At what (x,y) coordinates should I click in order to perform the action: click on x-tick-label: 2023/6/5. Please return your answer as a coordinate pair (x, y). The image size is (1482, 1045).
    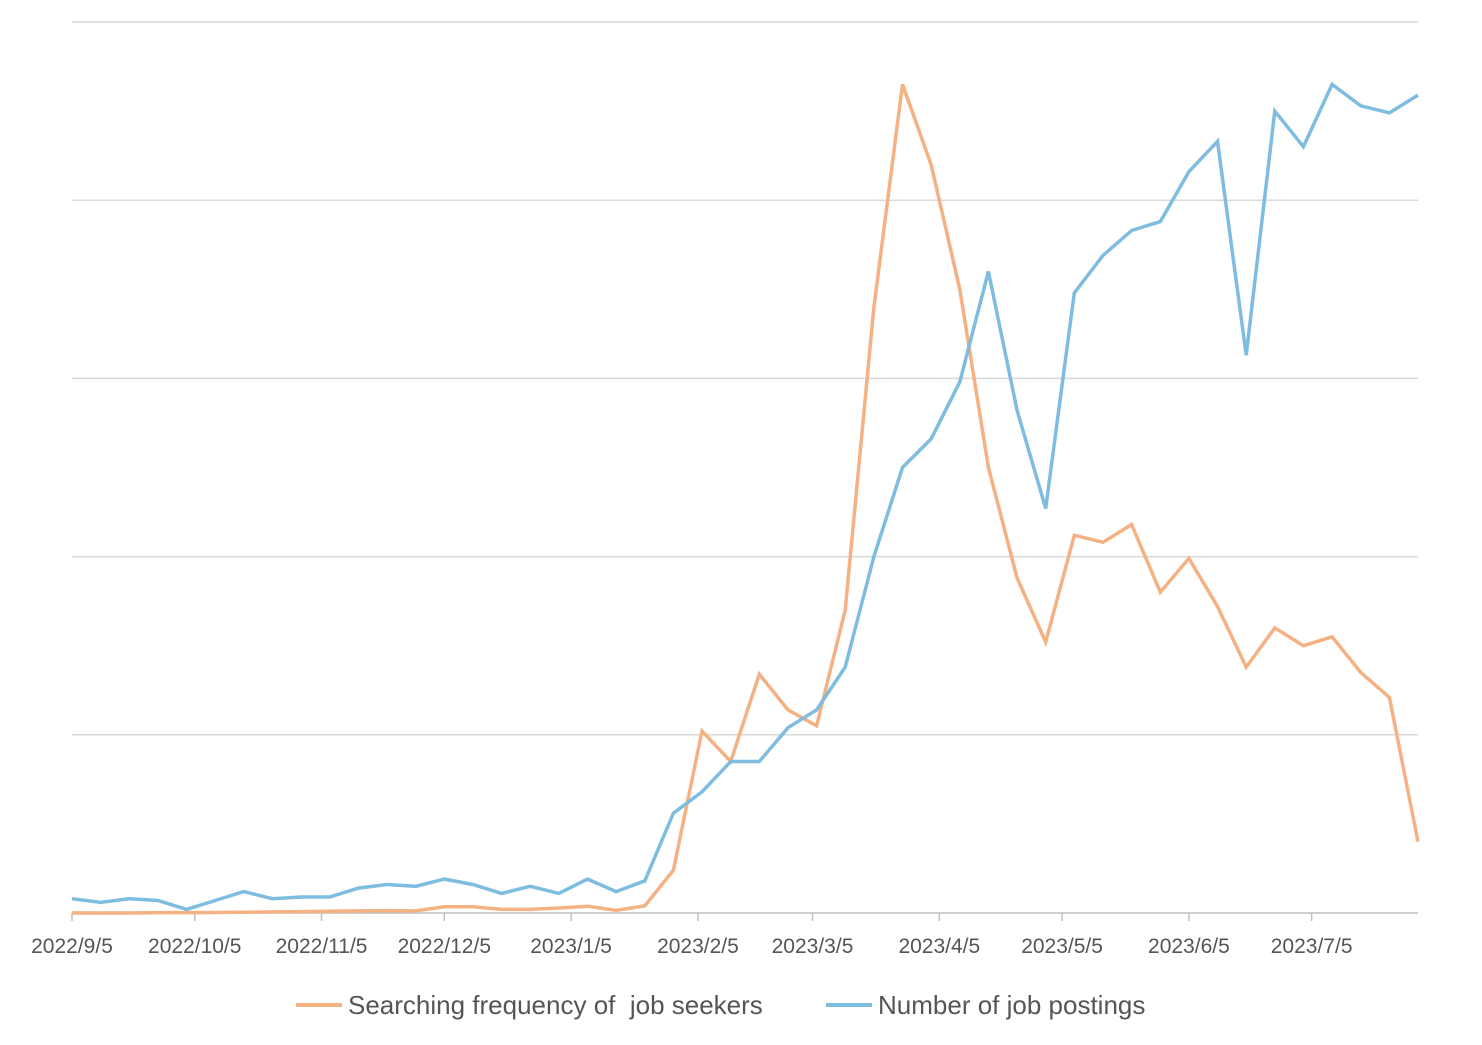
    Looking at the image, I should click on (1189, 946).